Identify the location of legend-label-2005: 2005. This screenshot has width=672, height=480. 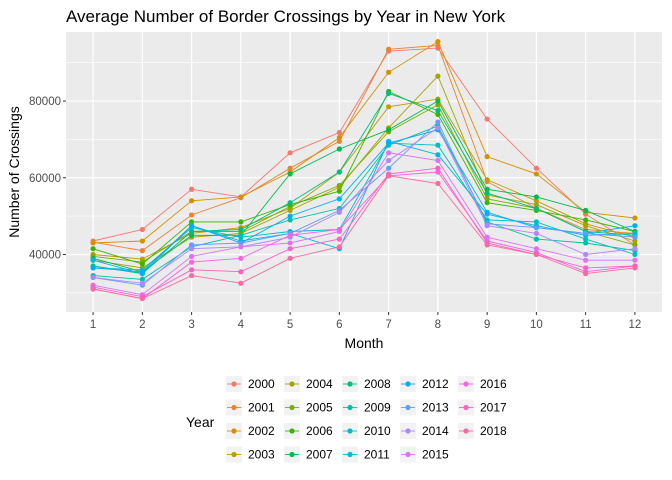
(319, 408).